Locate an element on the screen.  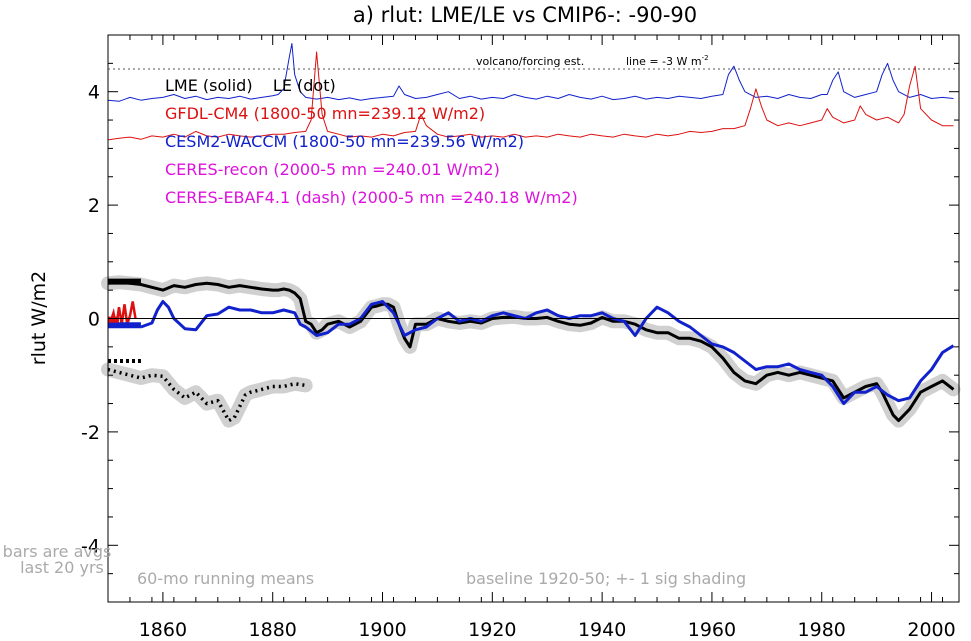
forcing-layer is located at coordinates (530, 92).